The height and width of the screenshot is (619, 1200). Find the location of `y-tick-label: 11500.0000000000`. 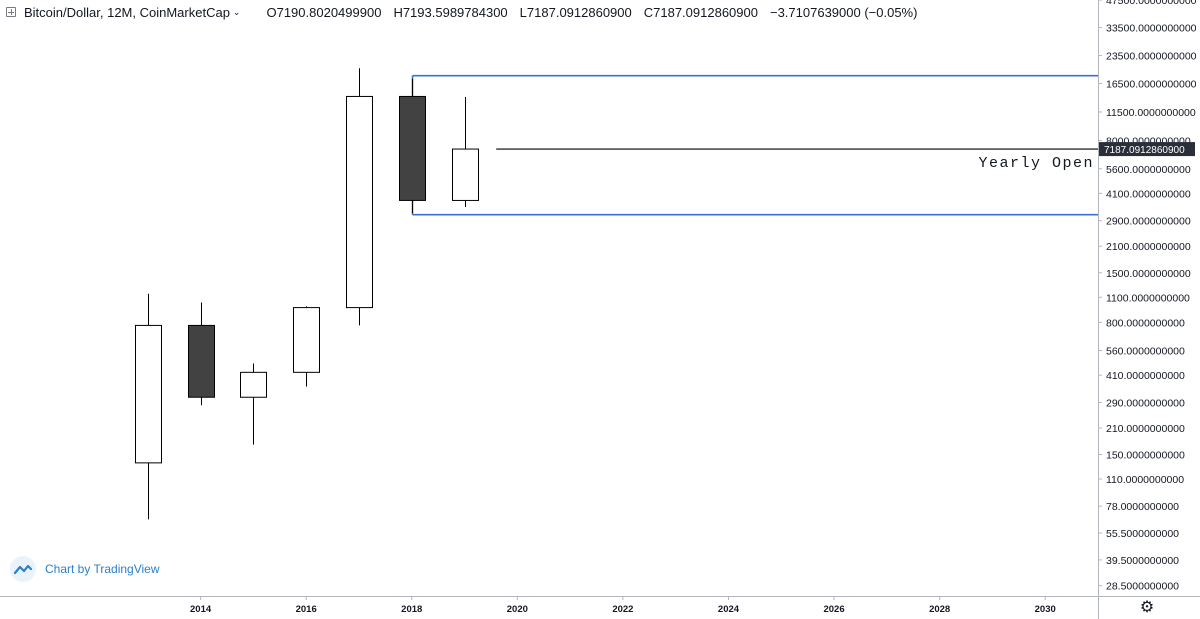

y-tick-label: 11500.0000000000 is located at coordinates (1151, 113).